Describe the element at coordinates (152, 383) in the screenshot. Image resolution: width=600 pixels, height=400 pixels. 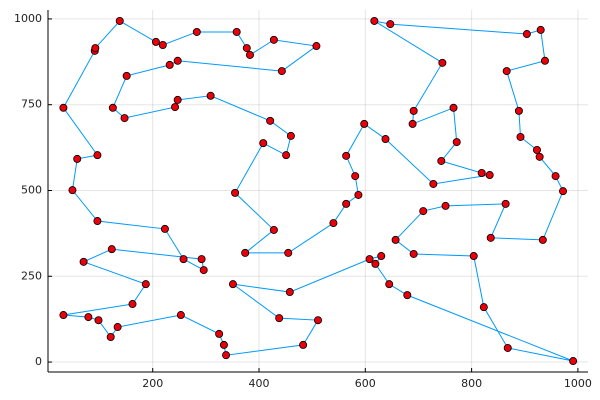
I see `x-tick-label: 200` at that location.